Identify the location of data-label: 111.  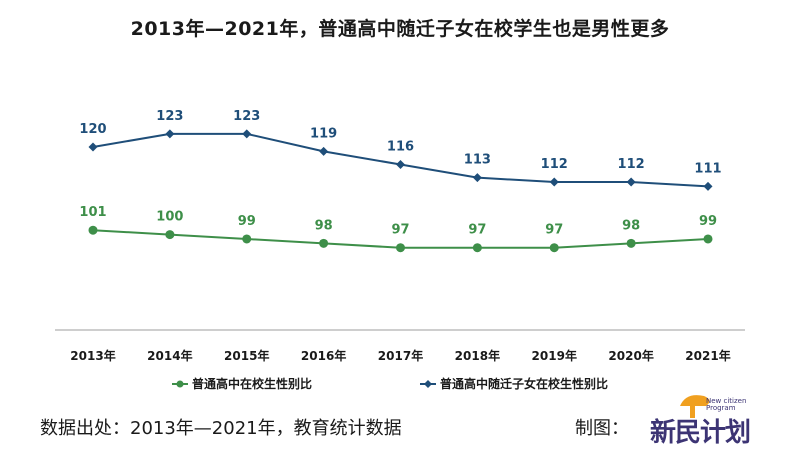
(707, 168).